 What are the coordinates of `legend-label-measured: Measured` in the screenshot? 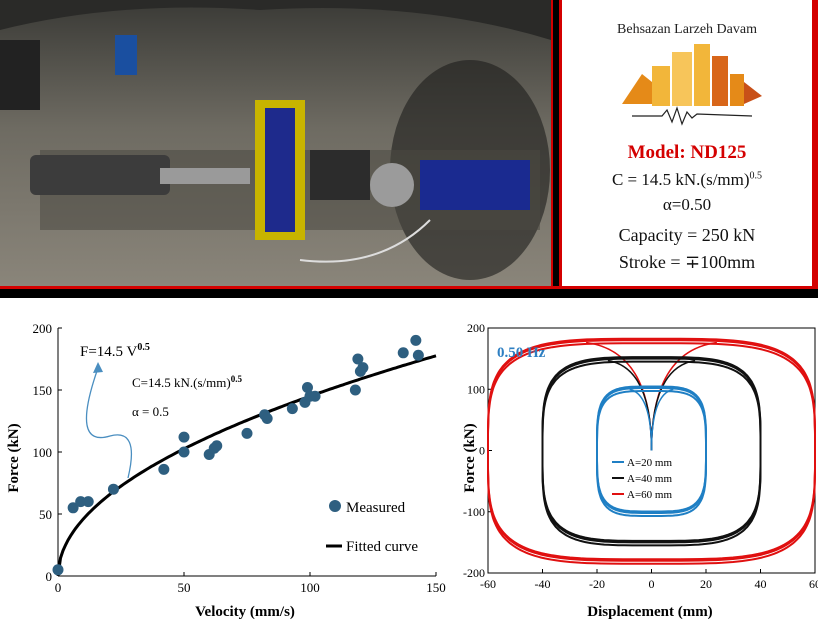 It's located at (376, 508).